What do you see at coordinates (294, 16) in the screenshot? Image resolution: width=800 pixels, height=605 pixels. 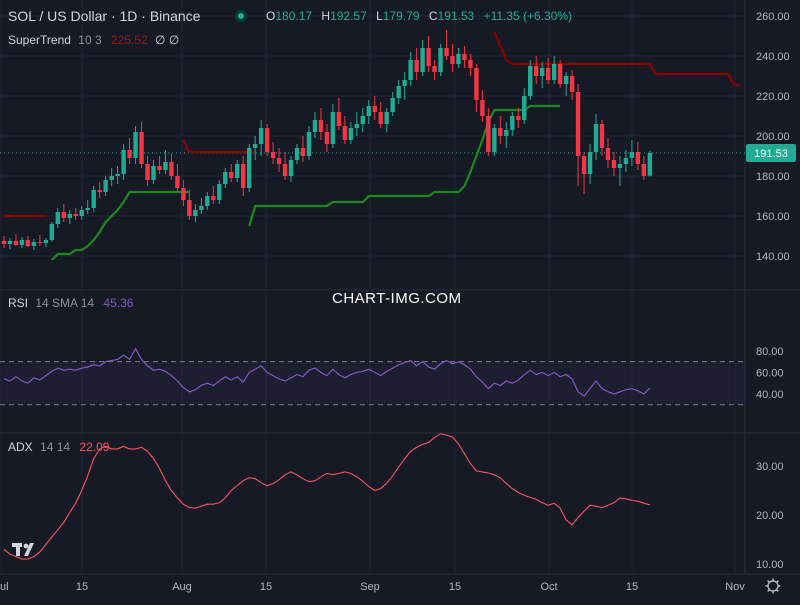 I see `open-value: 180.17` at bounding box center [294, 16].